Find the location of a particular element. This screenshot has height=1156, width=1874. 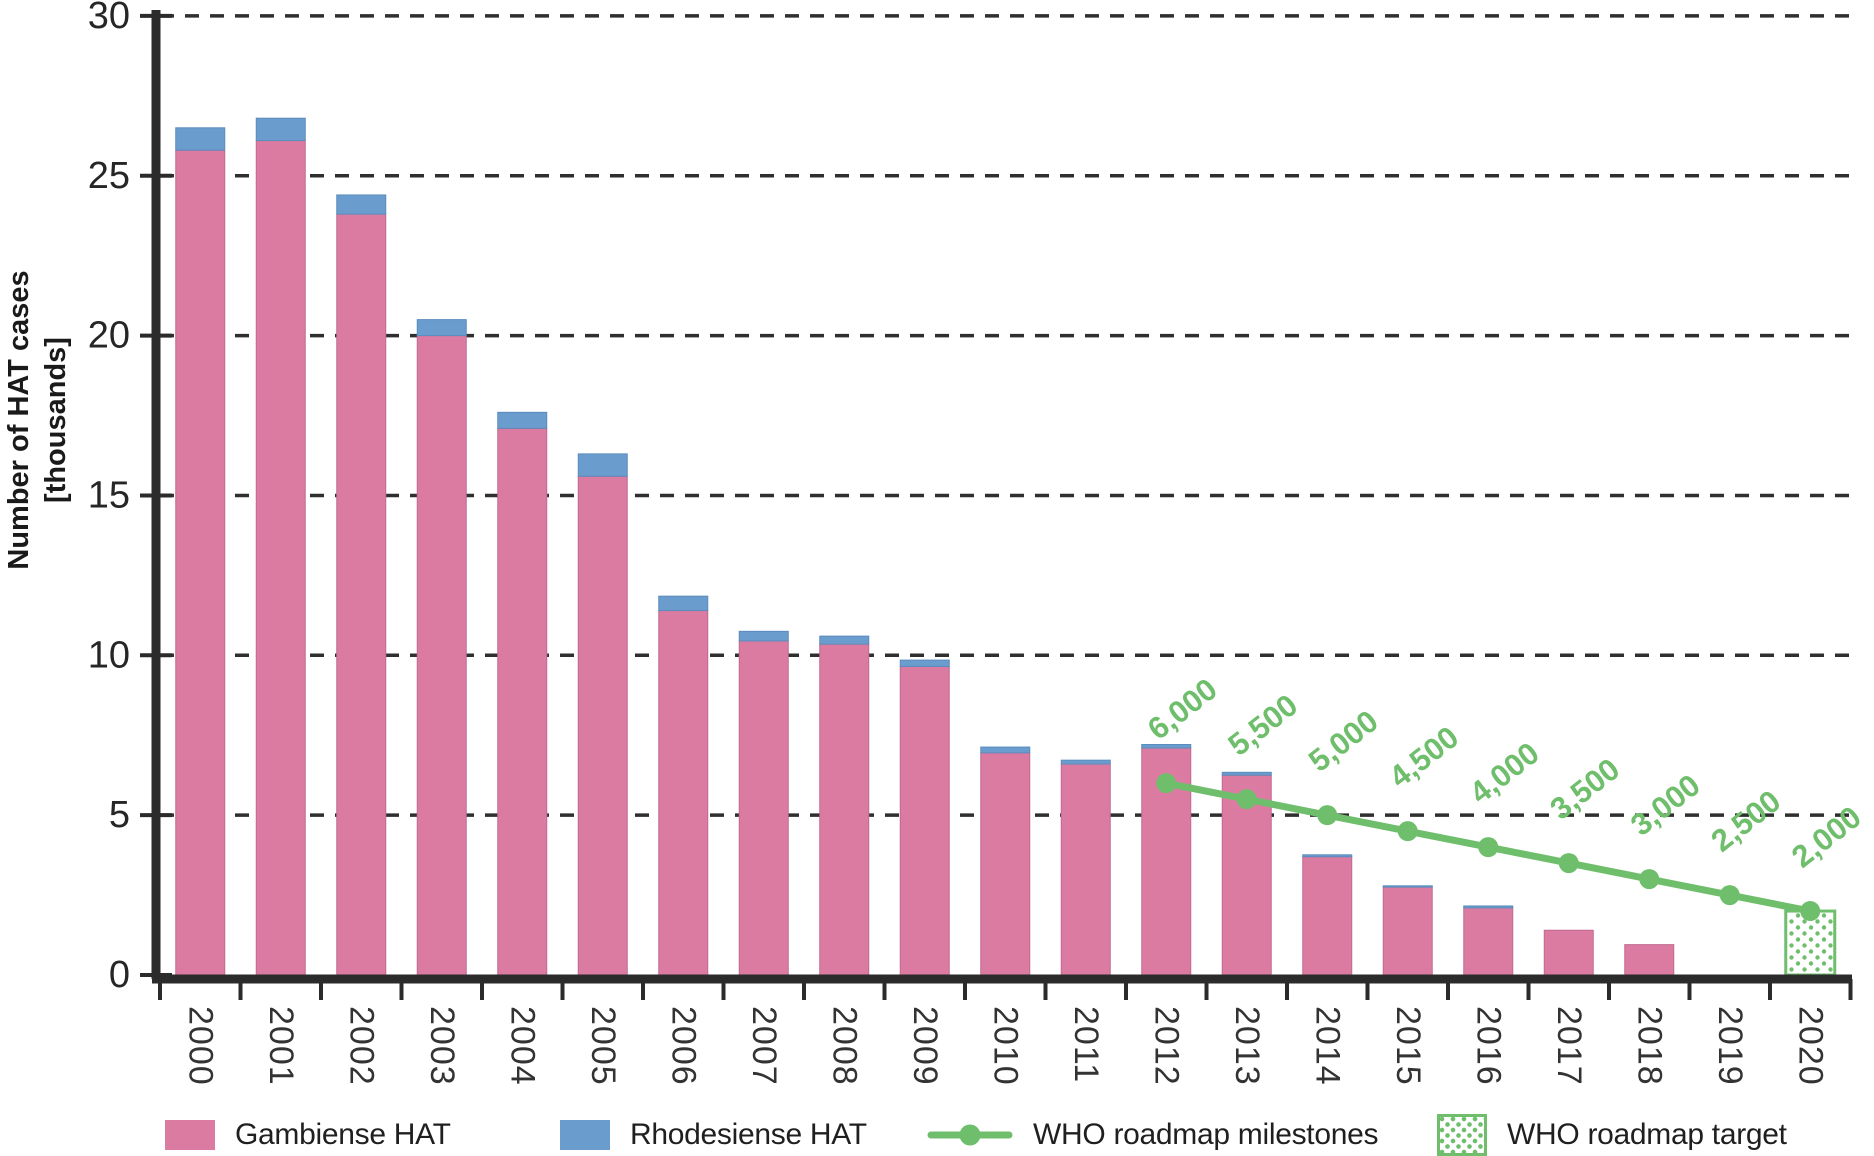

bar-rhodesiense-2003 is located at coordinates (441, 328).